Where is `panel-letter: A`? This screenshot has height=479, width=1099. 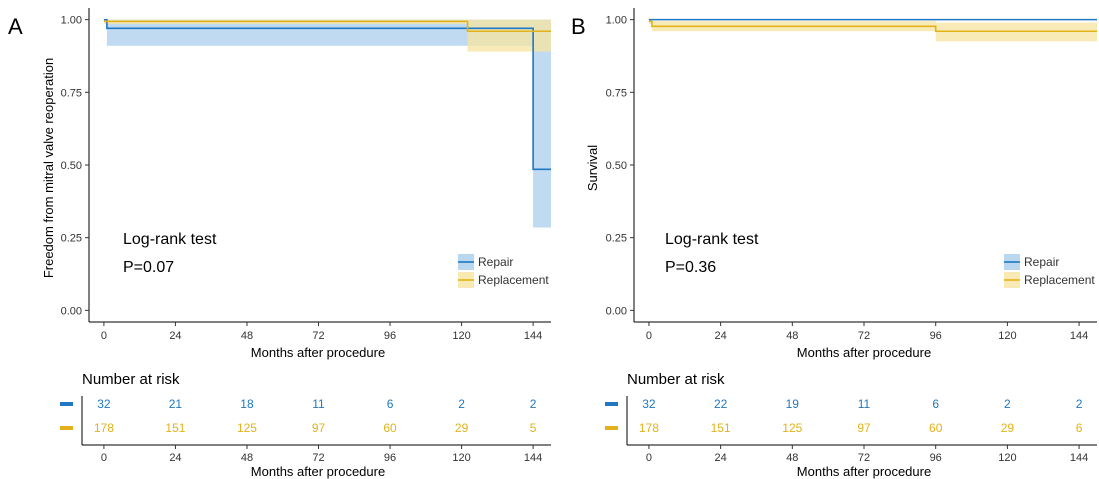
panel-letter: A is located at coordinates (15, 26).